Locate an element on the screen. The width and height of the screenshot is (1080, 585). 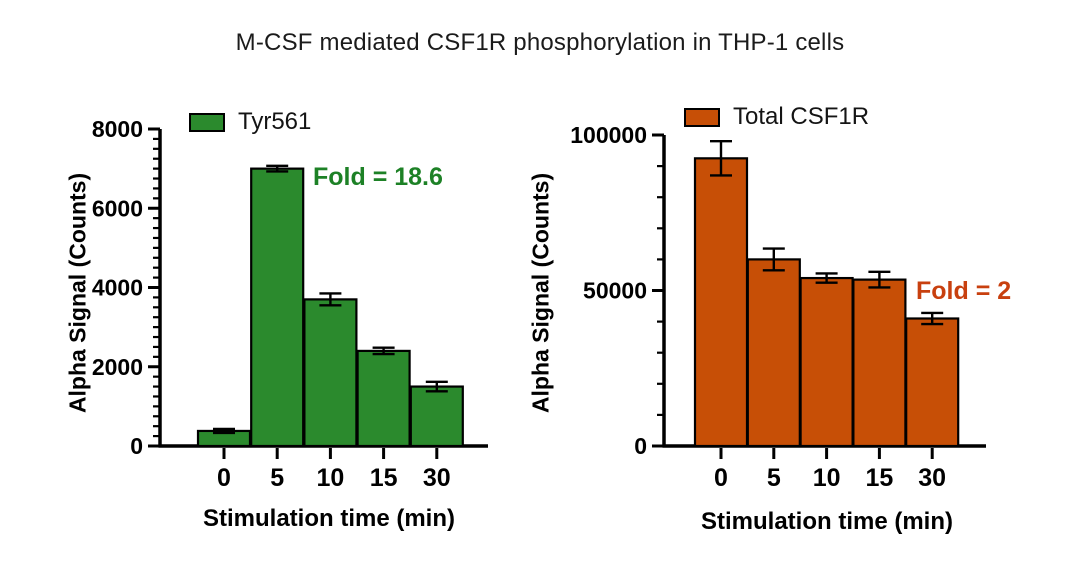
y-tick-label: 50000 is located at coordinates (615, 291).